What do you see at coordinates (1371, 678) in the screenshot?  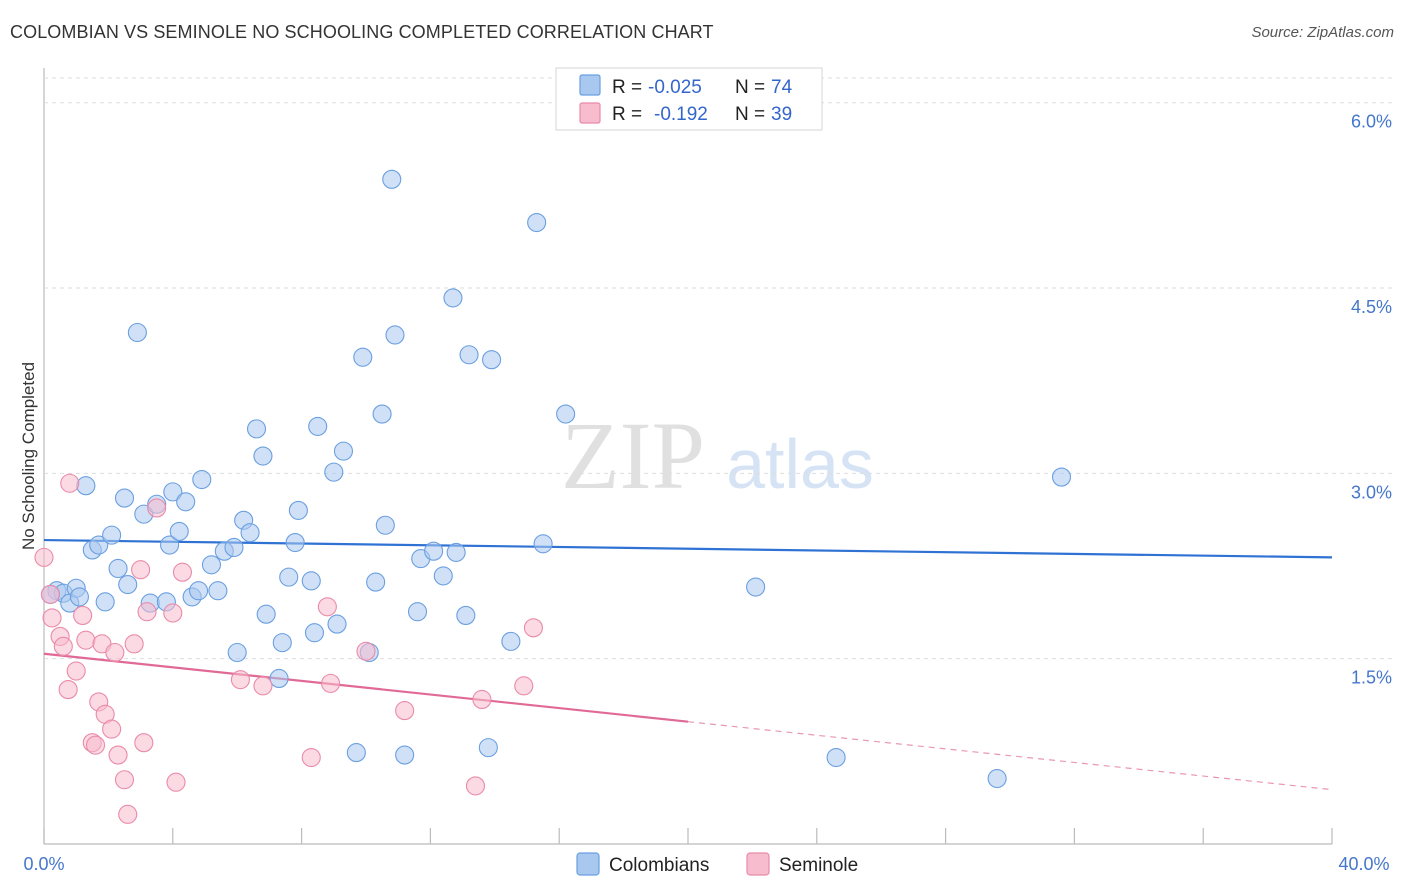 I see `y-tick-label-0: 1.5%` at bounding box center [1371, 678].